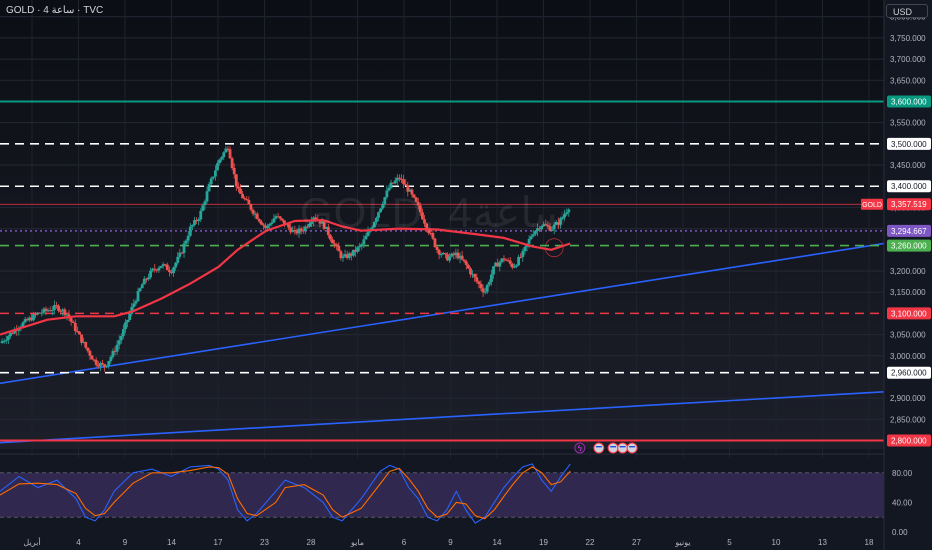 The width and height of the screenshot is (932, 550). Describe the element at coordinates (907, 11) in the screenshot. I see `currency-button: USD` at that location.